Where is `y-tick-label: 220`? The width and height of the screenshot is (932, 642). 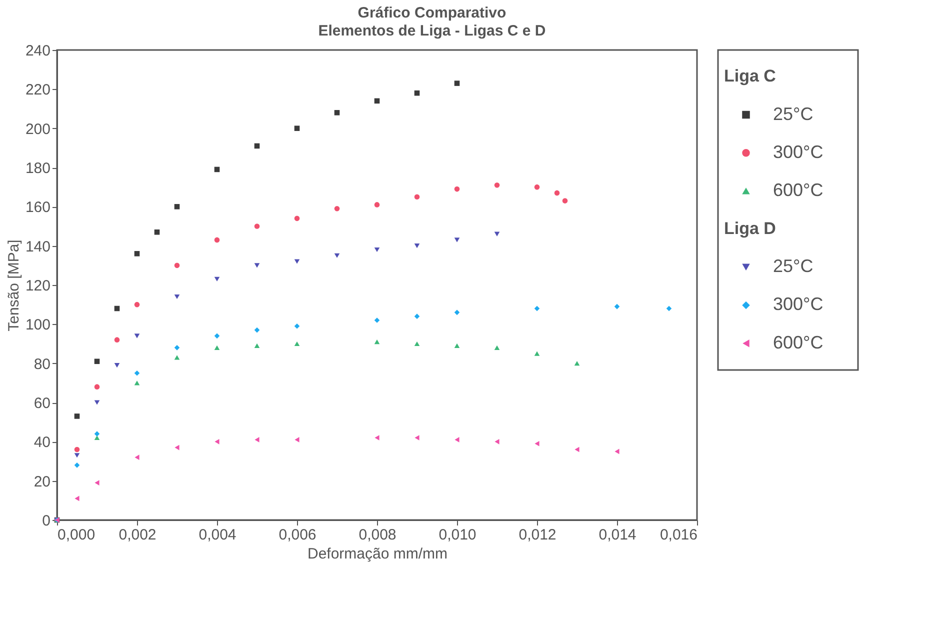 y-tick-label: 220 is located at coordinates (37, 90).